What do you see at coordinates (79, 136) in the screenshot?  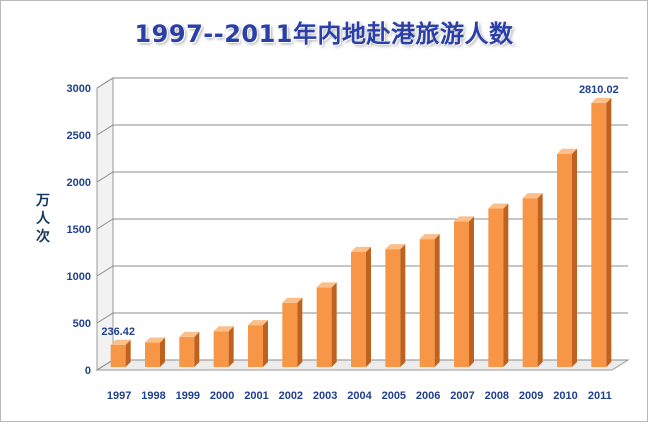 I see `y-tick-label: 2500` at bounding box center [79, 136].